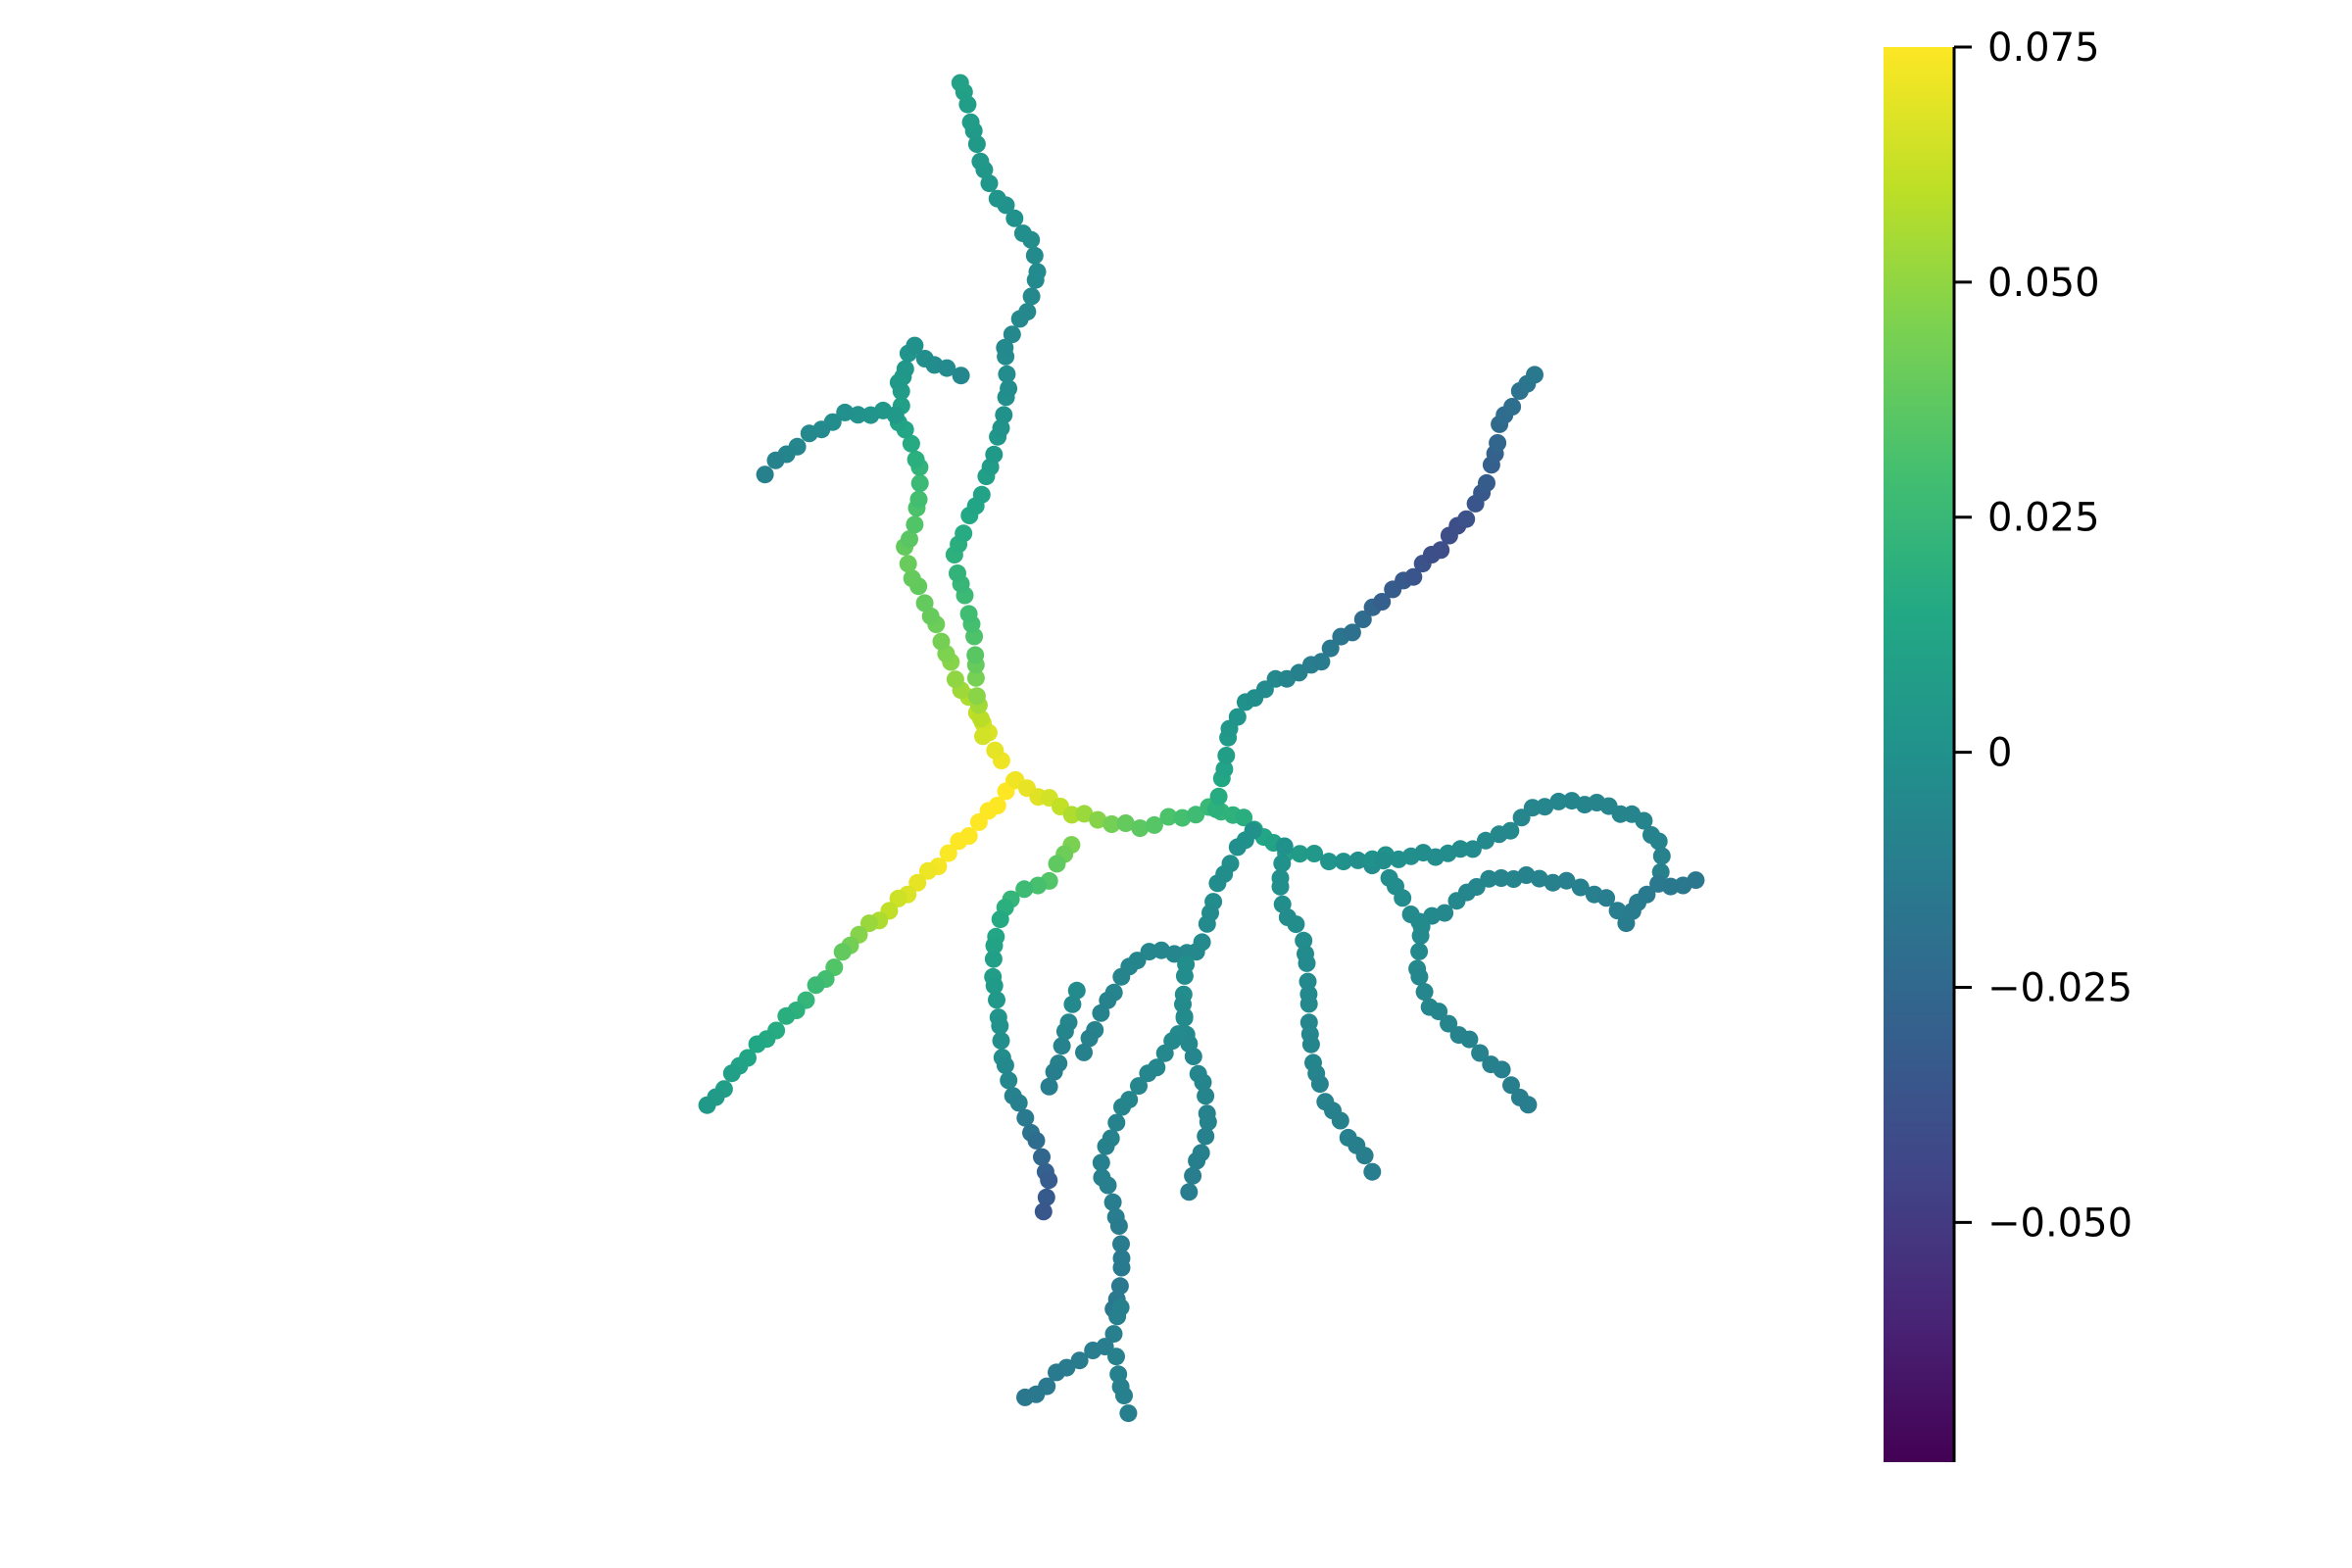  I want to click on colorbar-tick-label: 0, so click(2000, 753).